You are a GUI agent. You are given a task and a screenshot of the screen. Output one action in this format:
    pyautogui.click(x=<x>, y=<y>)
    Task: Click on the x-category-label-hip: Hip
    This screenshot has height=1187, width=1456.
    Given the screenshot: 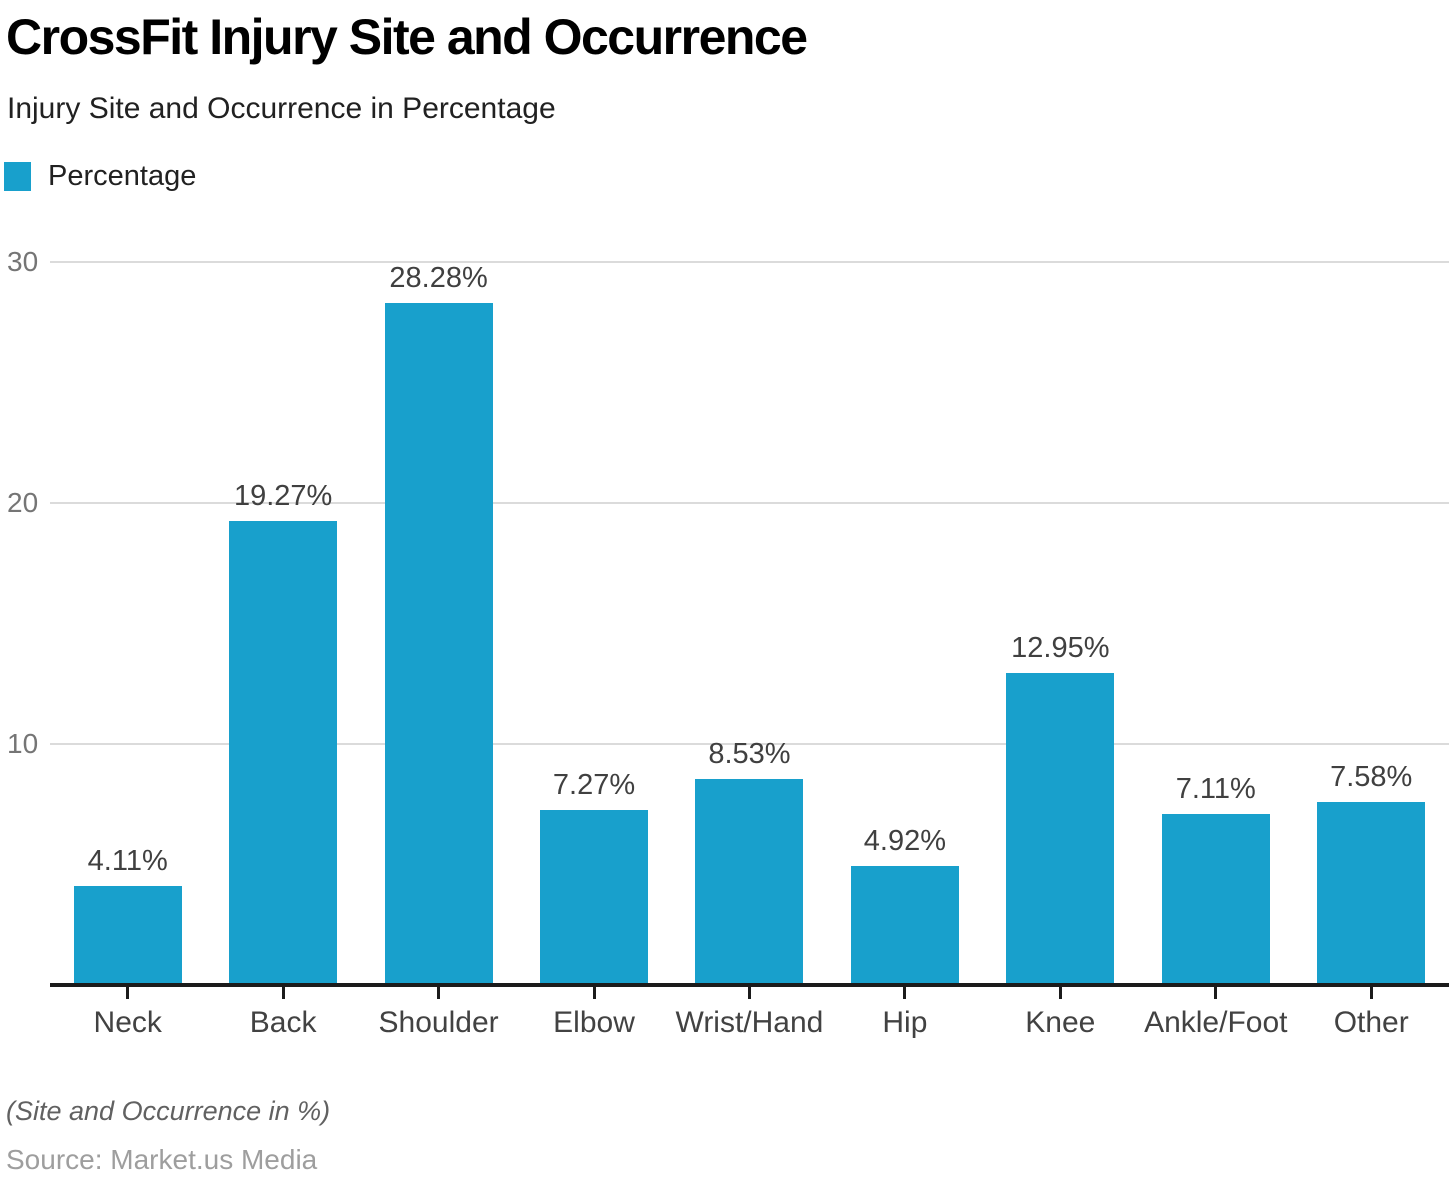 What is the action you would take?
    pyautogui.click(x=905, y=1022)
    